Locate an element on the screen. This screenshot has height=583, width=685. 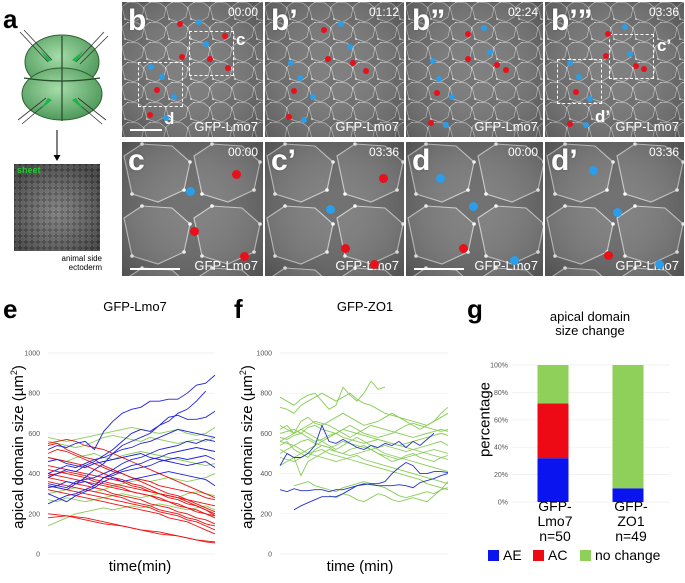
y-tick-label: 200 is located at coordinates (34, 514).